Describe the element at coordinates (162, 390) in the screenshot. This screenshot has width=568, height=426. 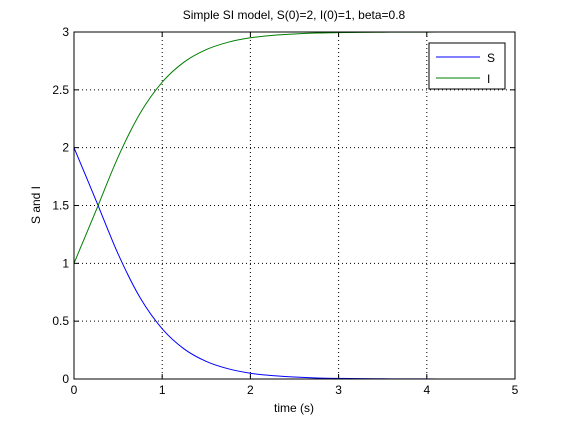
I see `x-tick-label: 1` at that location.